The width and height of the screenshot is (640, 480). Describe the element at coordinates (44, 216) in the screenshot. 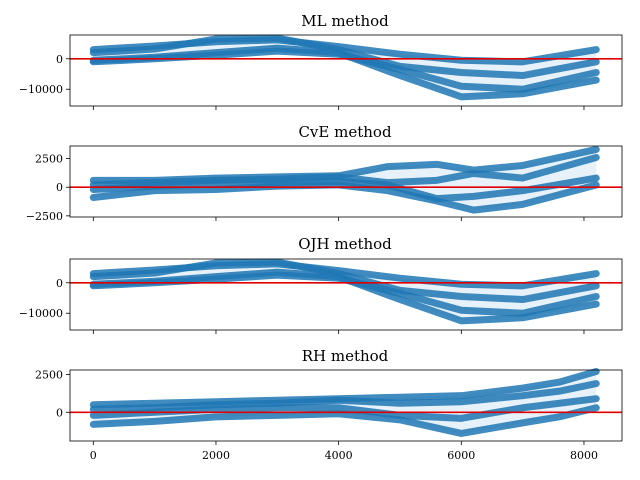

I see `y-tick-label: −2500` at that location.